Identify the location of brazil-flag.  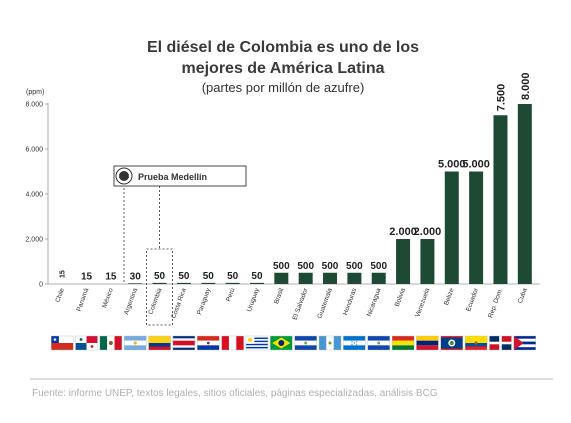
(281, 343).